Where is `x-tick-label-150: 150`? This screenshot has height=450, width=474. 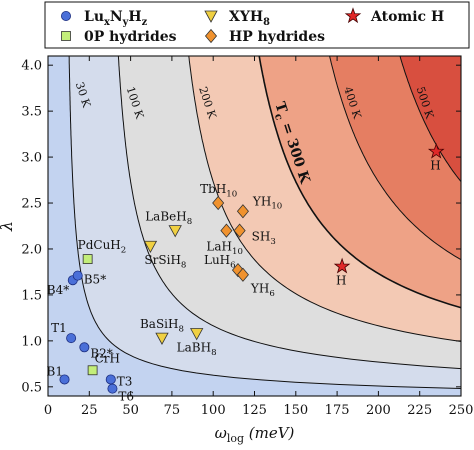
x-tick-label-150: 150 is located at coordinates (295, 410).